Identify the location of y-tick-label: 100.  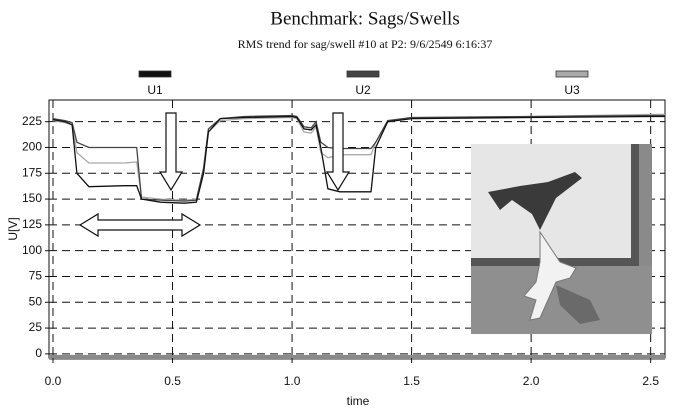
(32, 250).